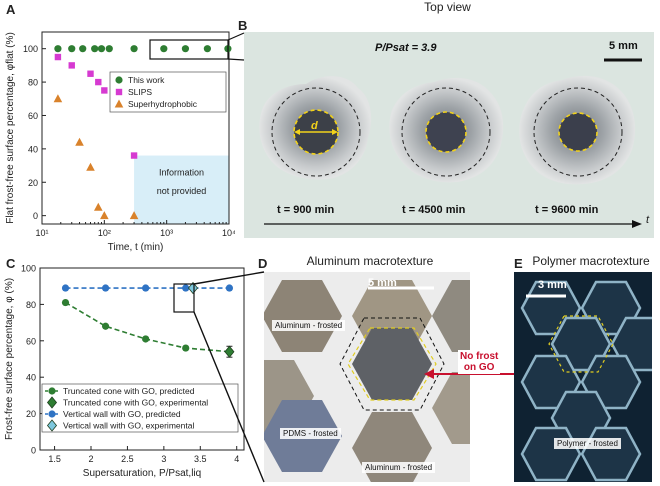  What do you see at coordinates (129, 391) in the screenshot?
I see `chart-c-legend-label: Truncated cone with GO, predicted` at bounding box center [129, 391].